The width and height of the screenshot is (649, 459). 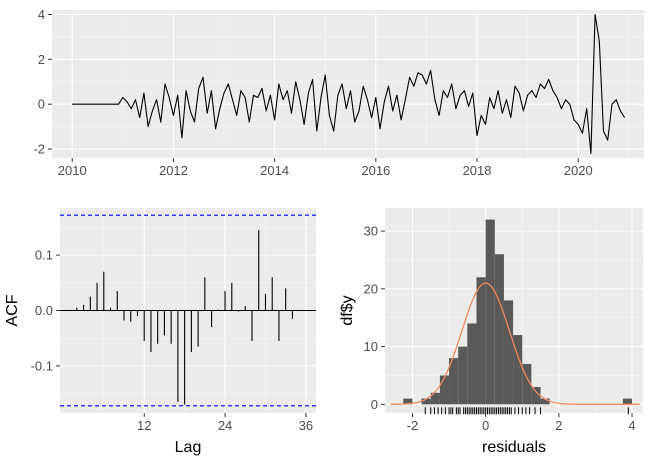 I want to click on x-tick-label: 2014, so click(x=274, y=170).